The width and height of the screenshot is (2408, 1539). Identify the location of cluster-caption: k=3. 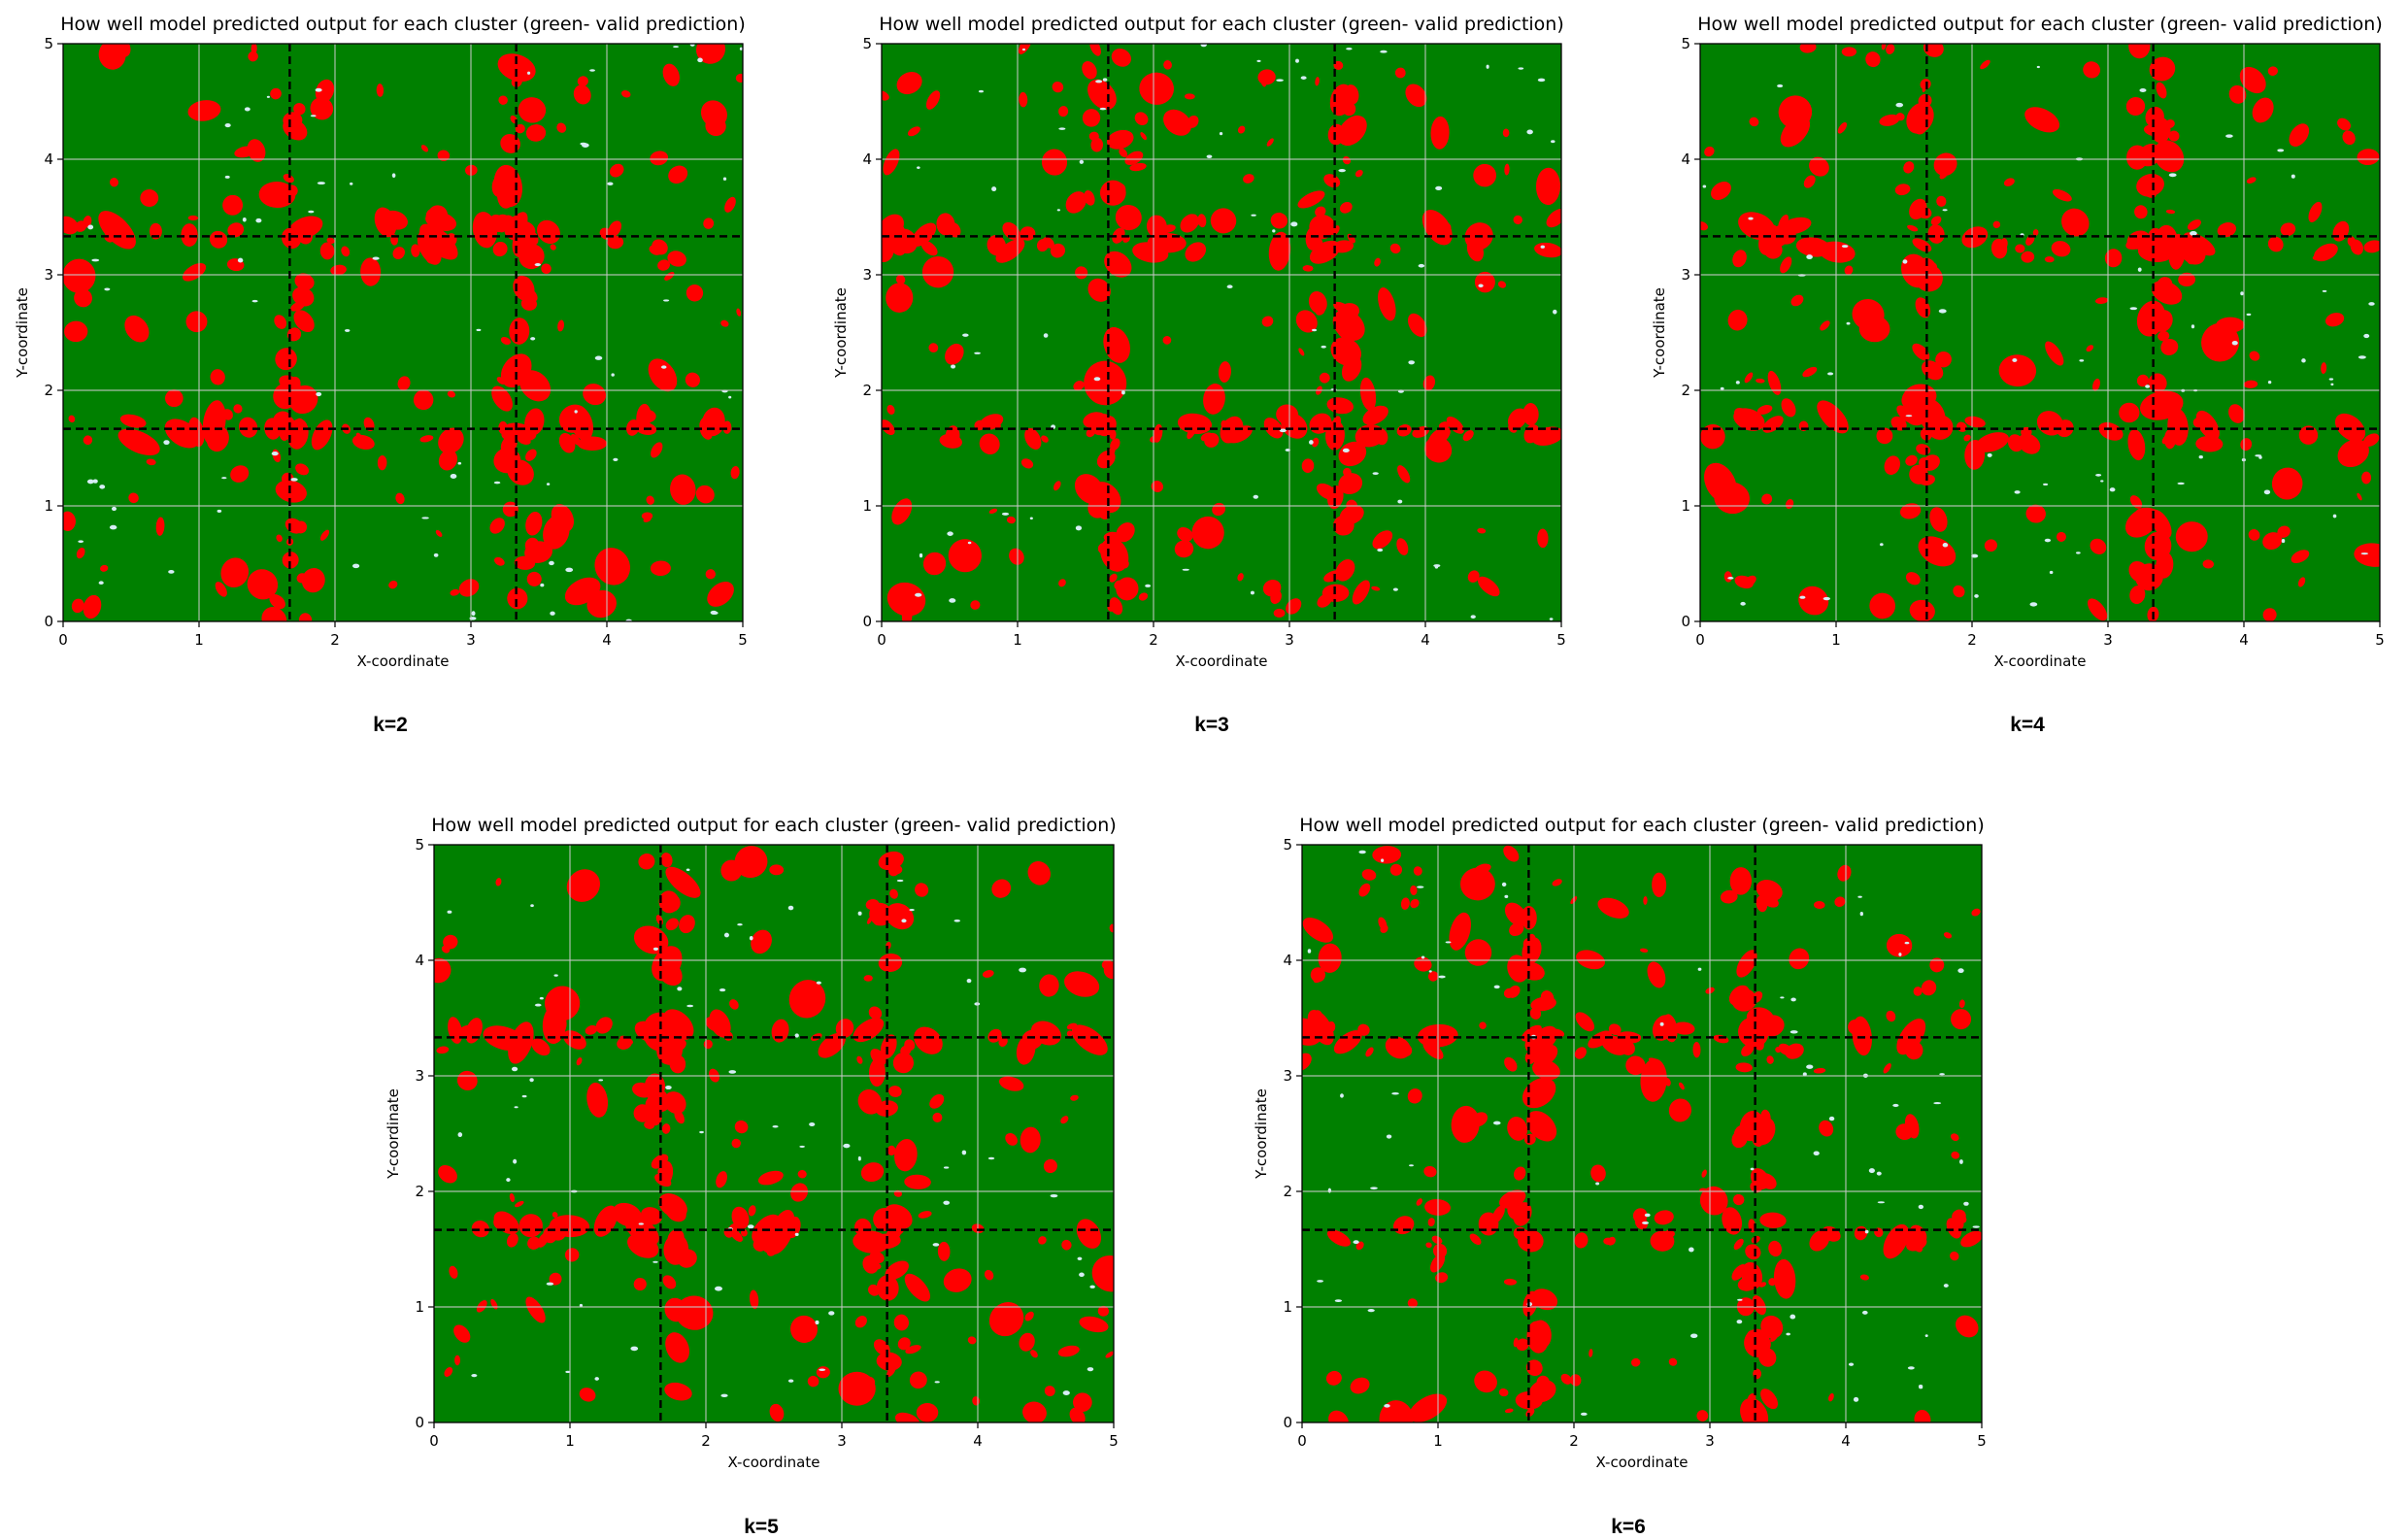
(1211, 725).